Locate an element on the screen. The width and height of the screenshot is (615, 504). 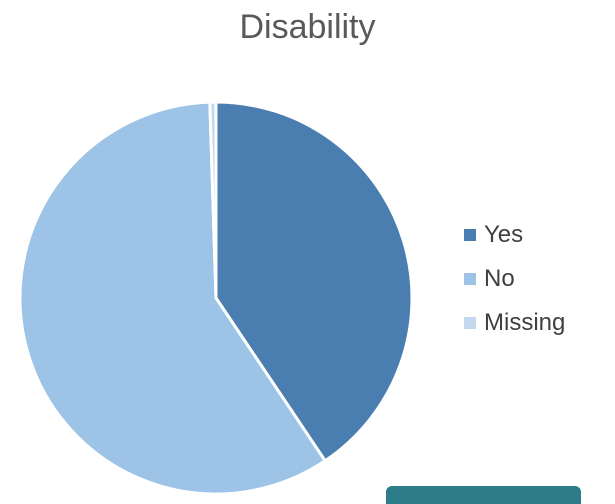
legend-item-missing: Missing is located at coordinates (514, 323).